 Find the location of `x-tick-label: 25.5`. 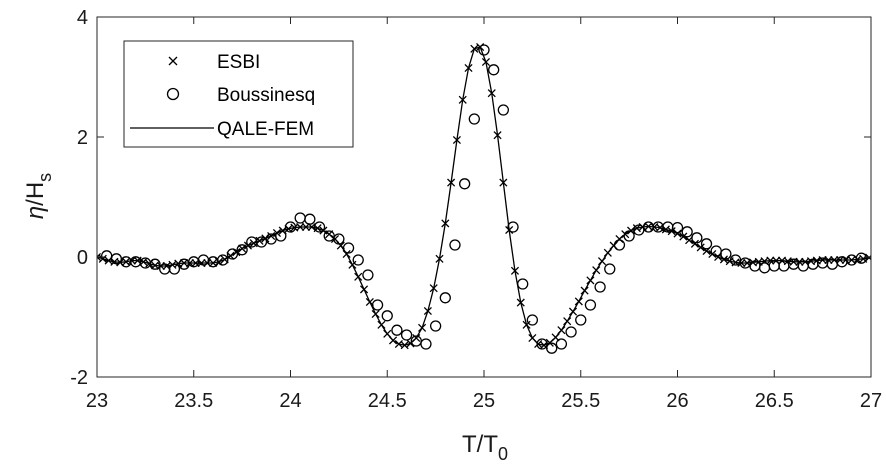

x-tick-label: 25.5 is located at coordinates (580, 401).